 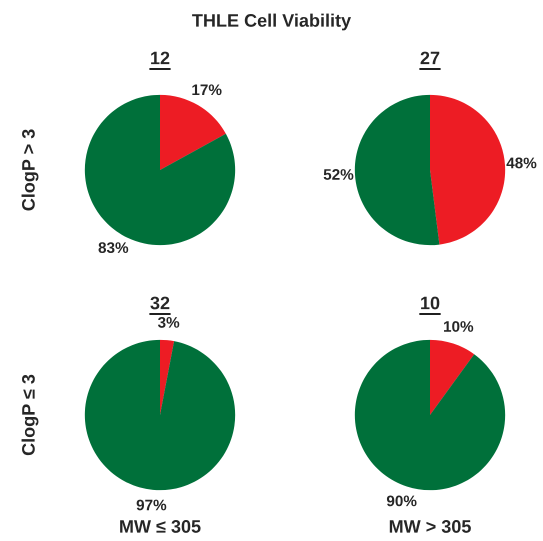 I want to click on text: THLE Cell Viability, so click(x=272, y=22).